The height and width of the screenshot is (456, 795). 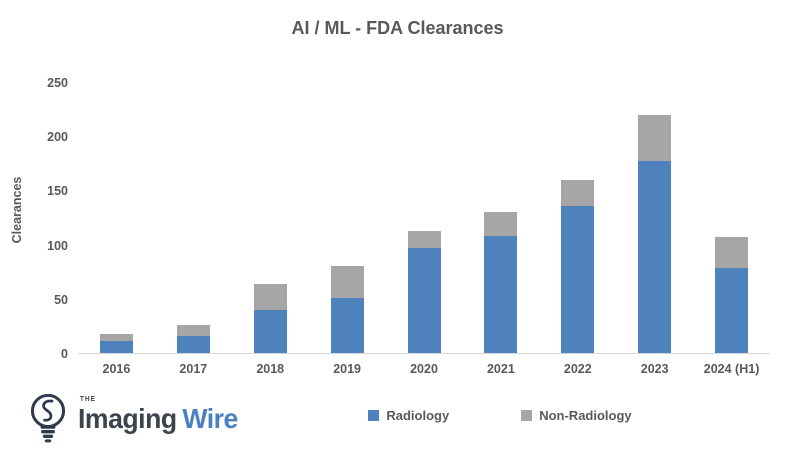 What do you see at coordinates (731, 218) in the screenshot?
I see `bar-group-2024H1` at bounding box center [731, 218].